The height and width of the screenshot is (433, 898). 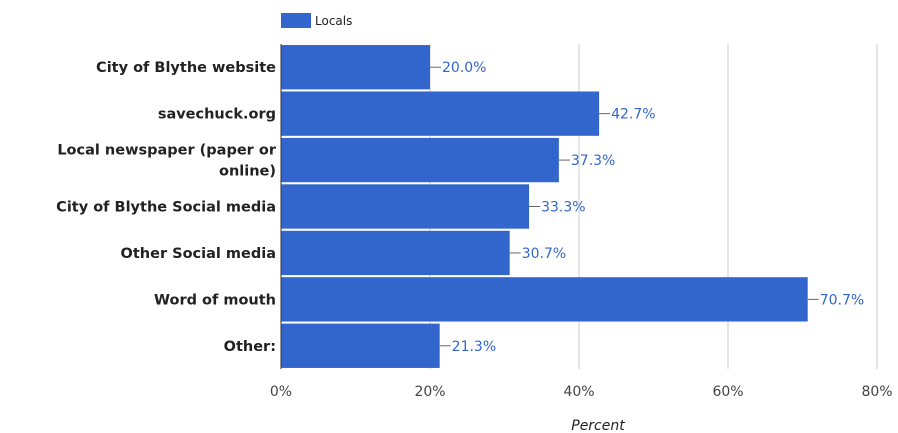 I want to click on data-label-2: 37.3%, so click(x=593, y=161).